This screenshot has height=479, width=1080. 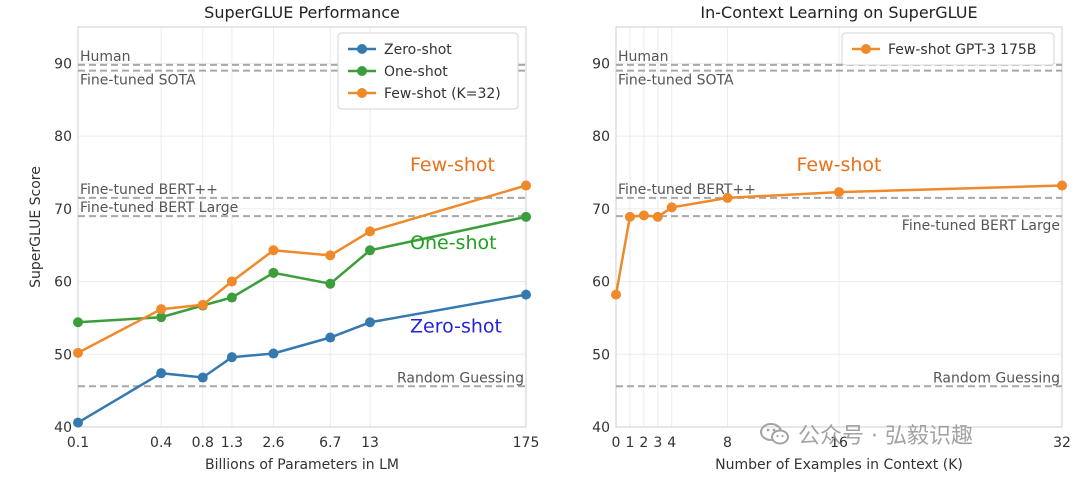 I want to click on x-tick-label: 4, so click(x=671, y=443).